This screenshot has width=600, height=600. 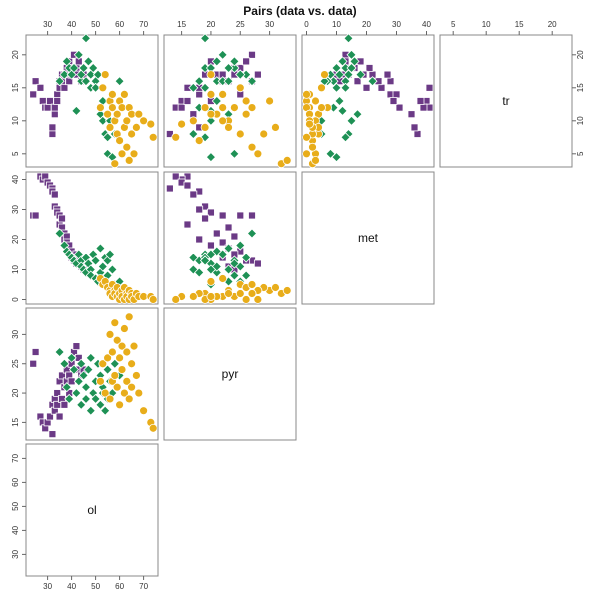 What do you see at coordinates (486, 24) in the screenshot?
I see `x-tick-label: 10` at bounding box center [486, 24].